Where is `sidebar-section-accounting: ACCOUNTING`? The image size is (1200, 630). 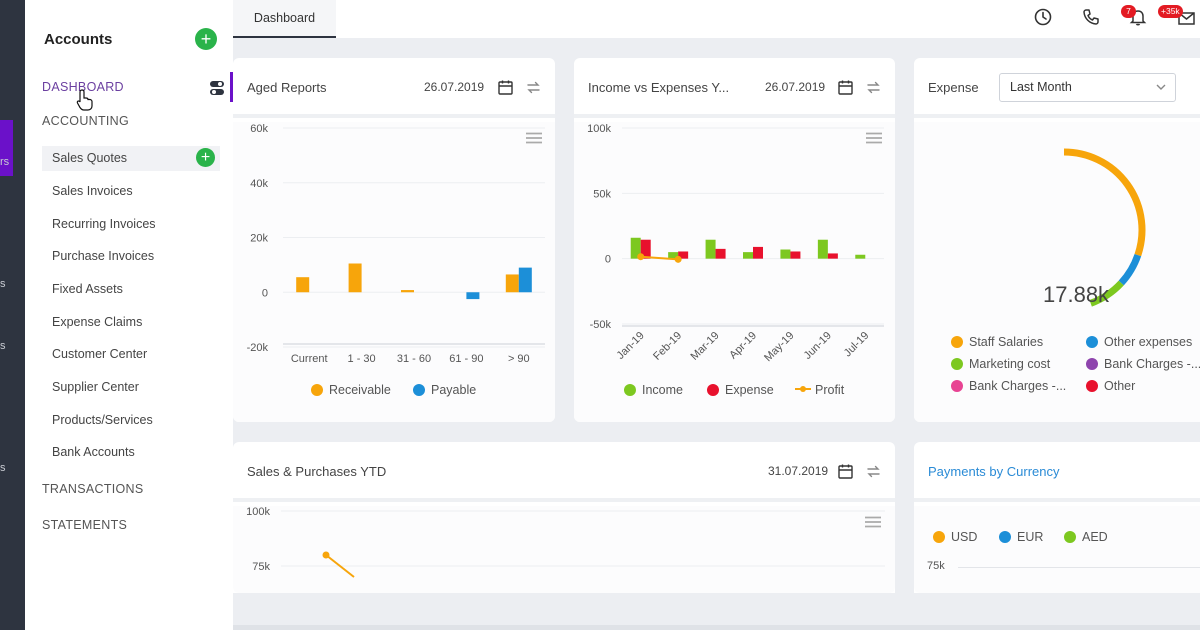 sidebar-section-accounting: ACCOUNTING is located at coordinates (86, 121).